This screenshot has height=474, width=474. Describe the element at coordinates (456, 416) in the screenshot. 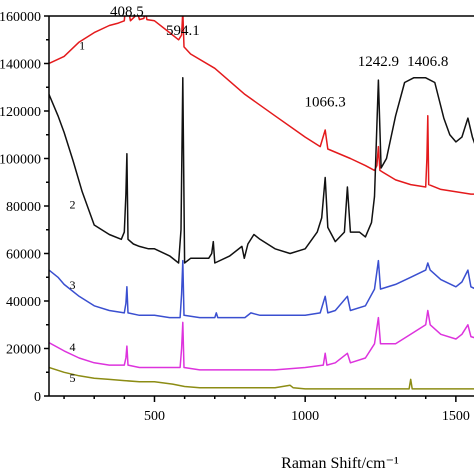

I see `x-tick-label: 1500` at that location.